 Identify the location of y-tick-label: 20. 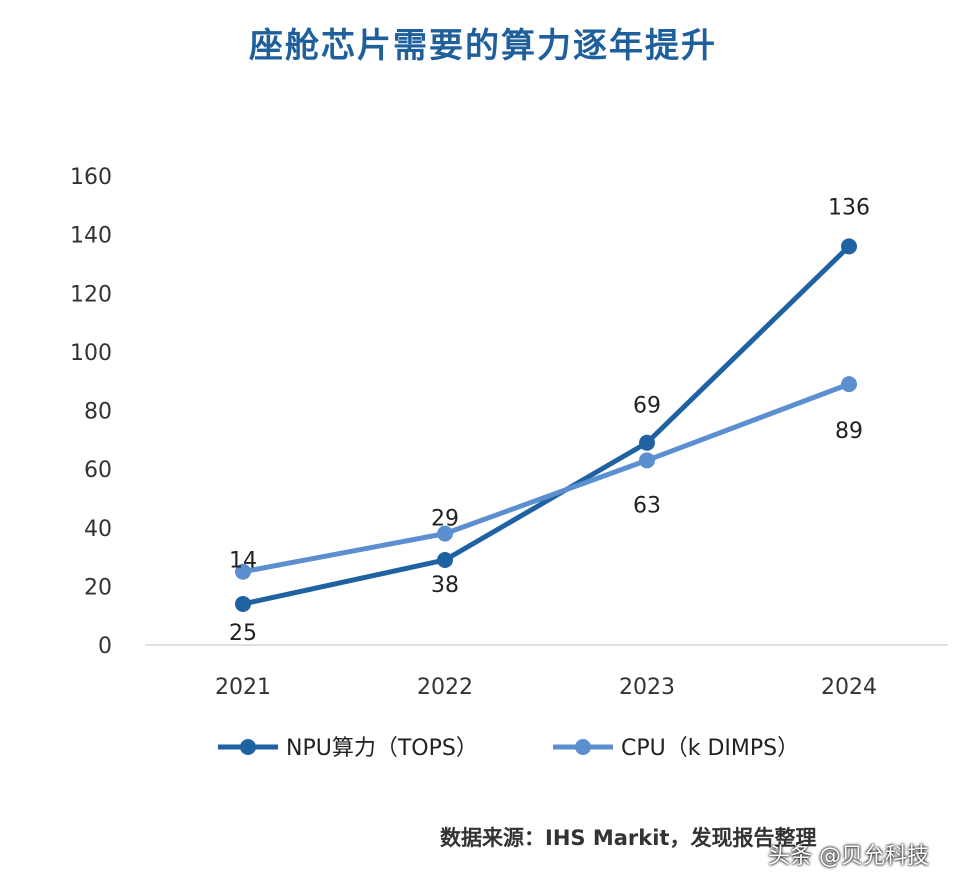
(98, 587).